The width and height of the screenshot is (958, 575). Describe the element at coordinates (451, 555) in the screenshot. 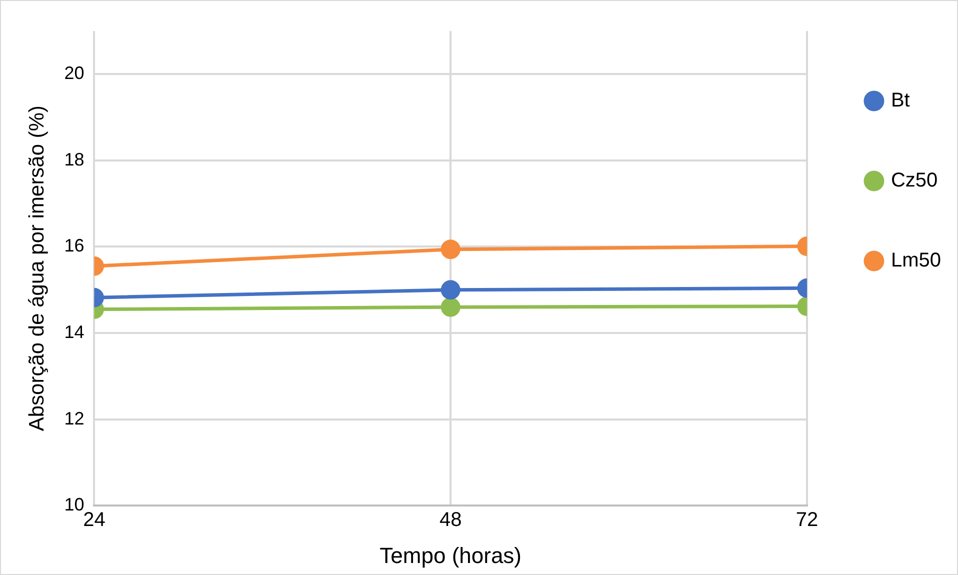

I see `x-axis-title: Tempo (horas)` at that location.